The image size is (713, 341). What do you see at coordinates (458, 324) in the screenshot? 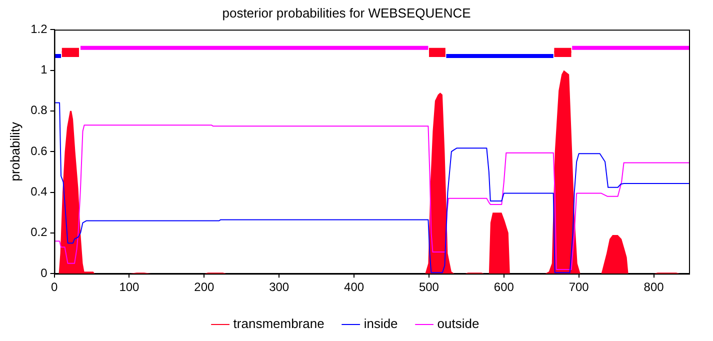
I see `legend-label: outside` at bounding box center [458, 324].